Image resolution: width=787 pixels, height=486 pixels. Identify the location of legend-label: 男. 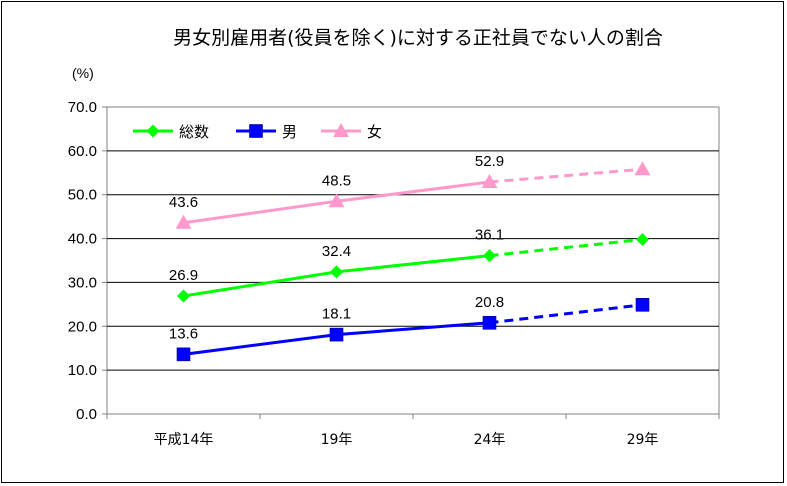
(289, 132).